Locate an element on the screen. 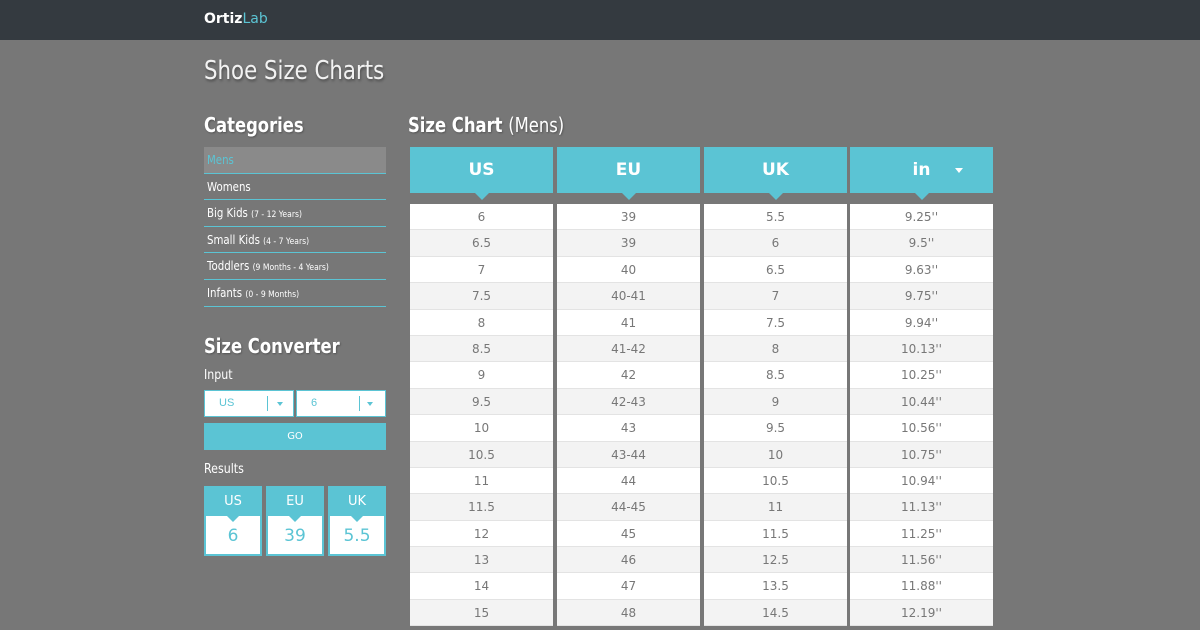 Image resolution: width=1200 pixels, height=630 pixels. size-chart-subtitle: (Mens) is located at coordinates (536, 125).